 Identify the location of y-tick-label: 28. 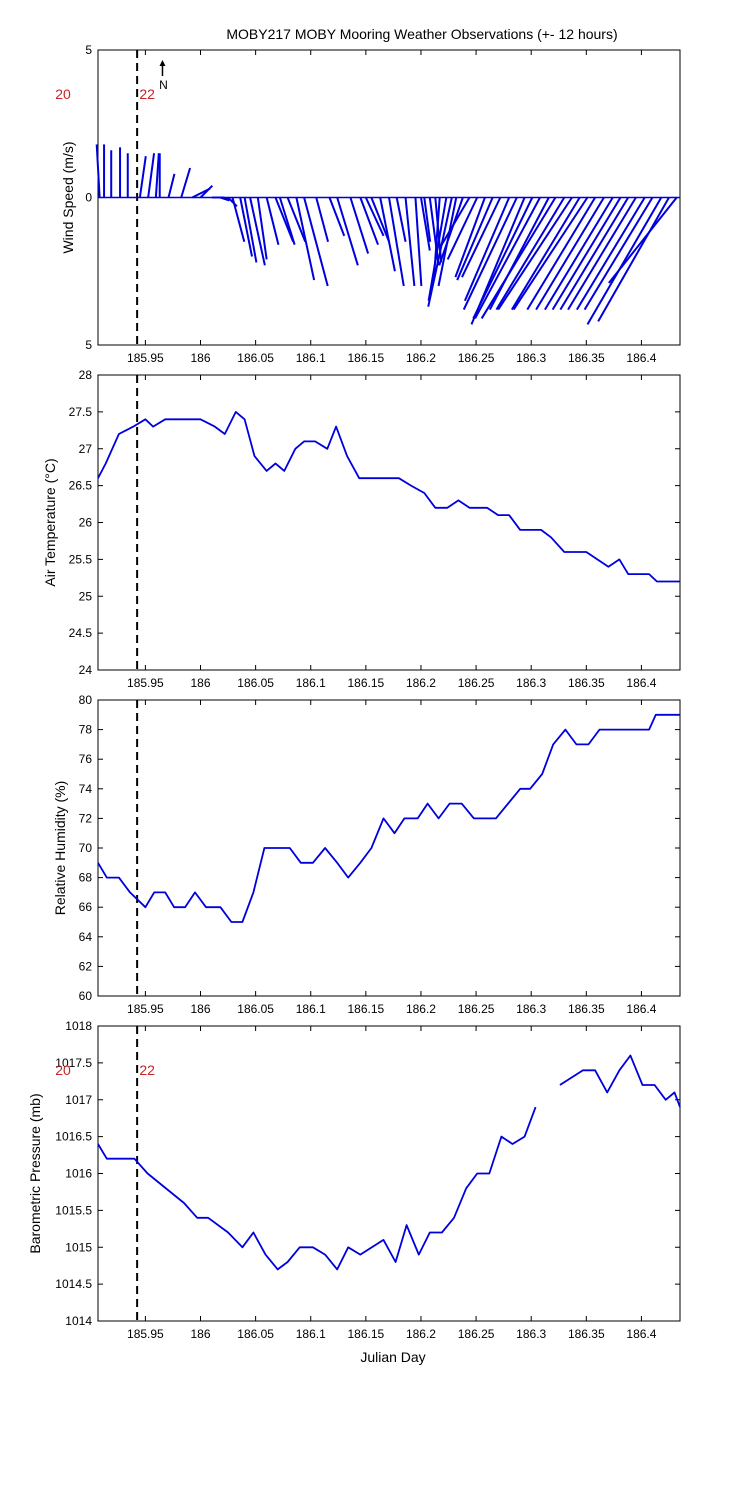
(86, 375).